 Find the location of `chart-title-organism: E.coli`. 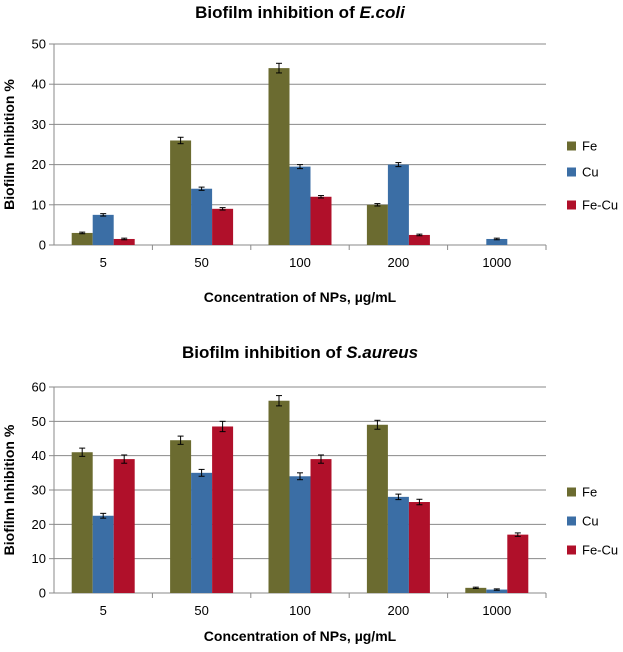

chart-title-organism: E.coli is located at coordinates (382, 12).